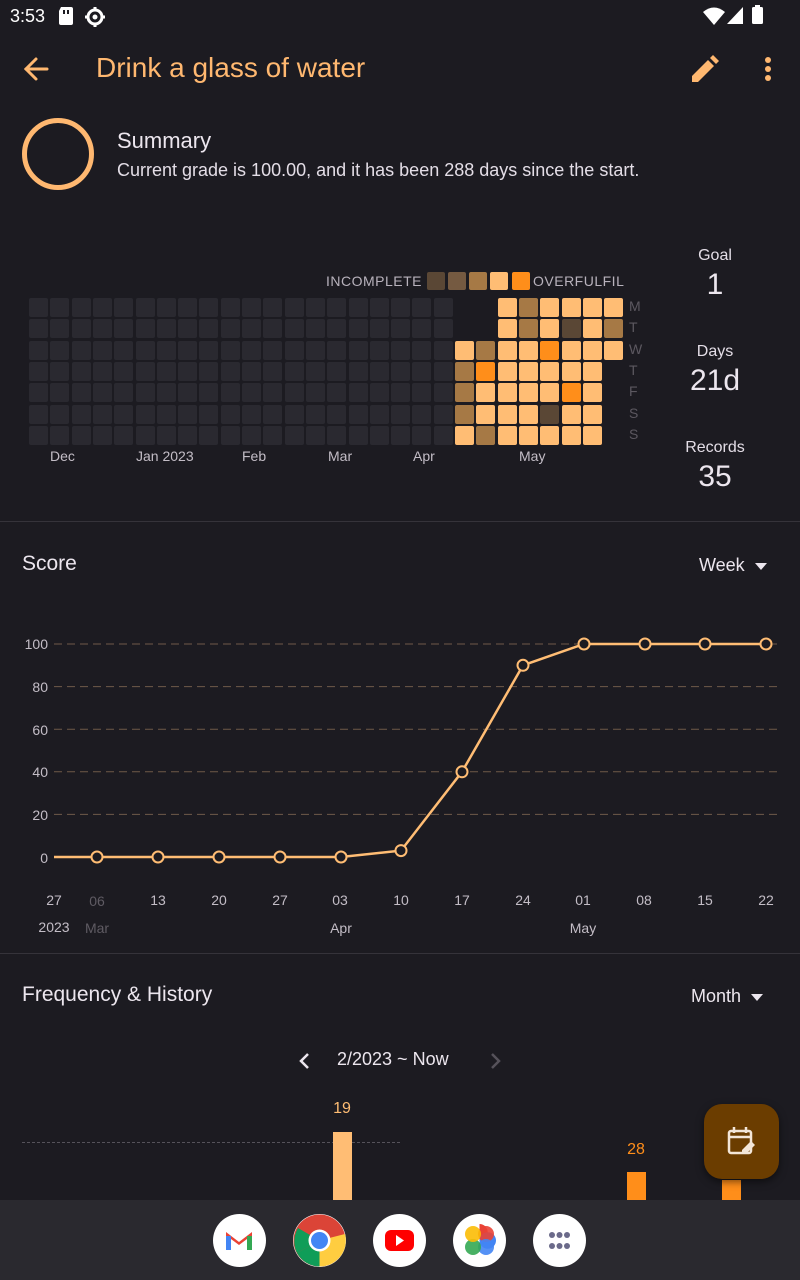  I want to click on status-bar: 3:53, so click(400, 17).